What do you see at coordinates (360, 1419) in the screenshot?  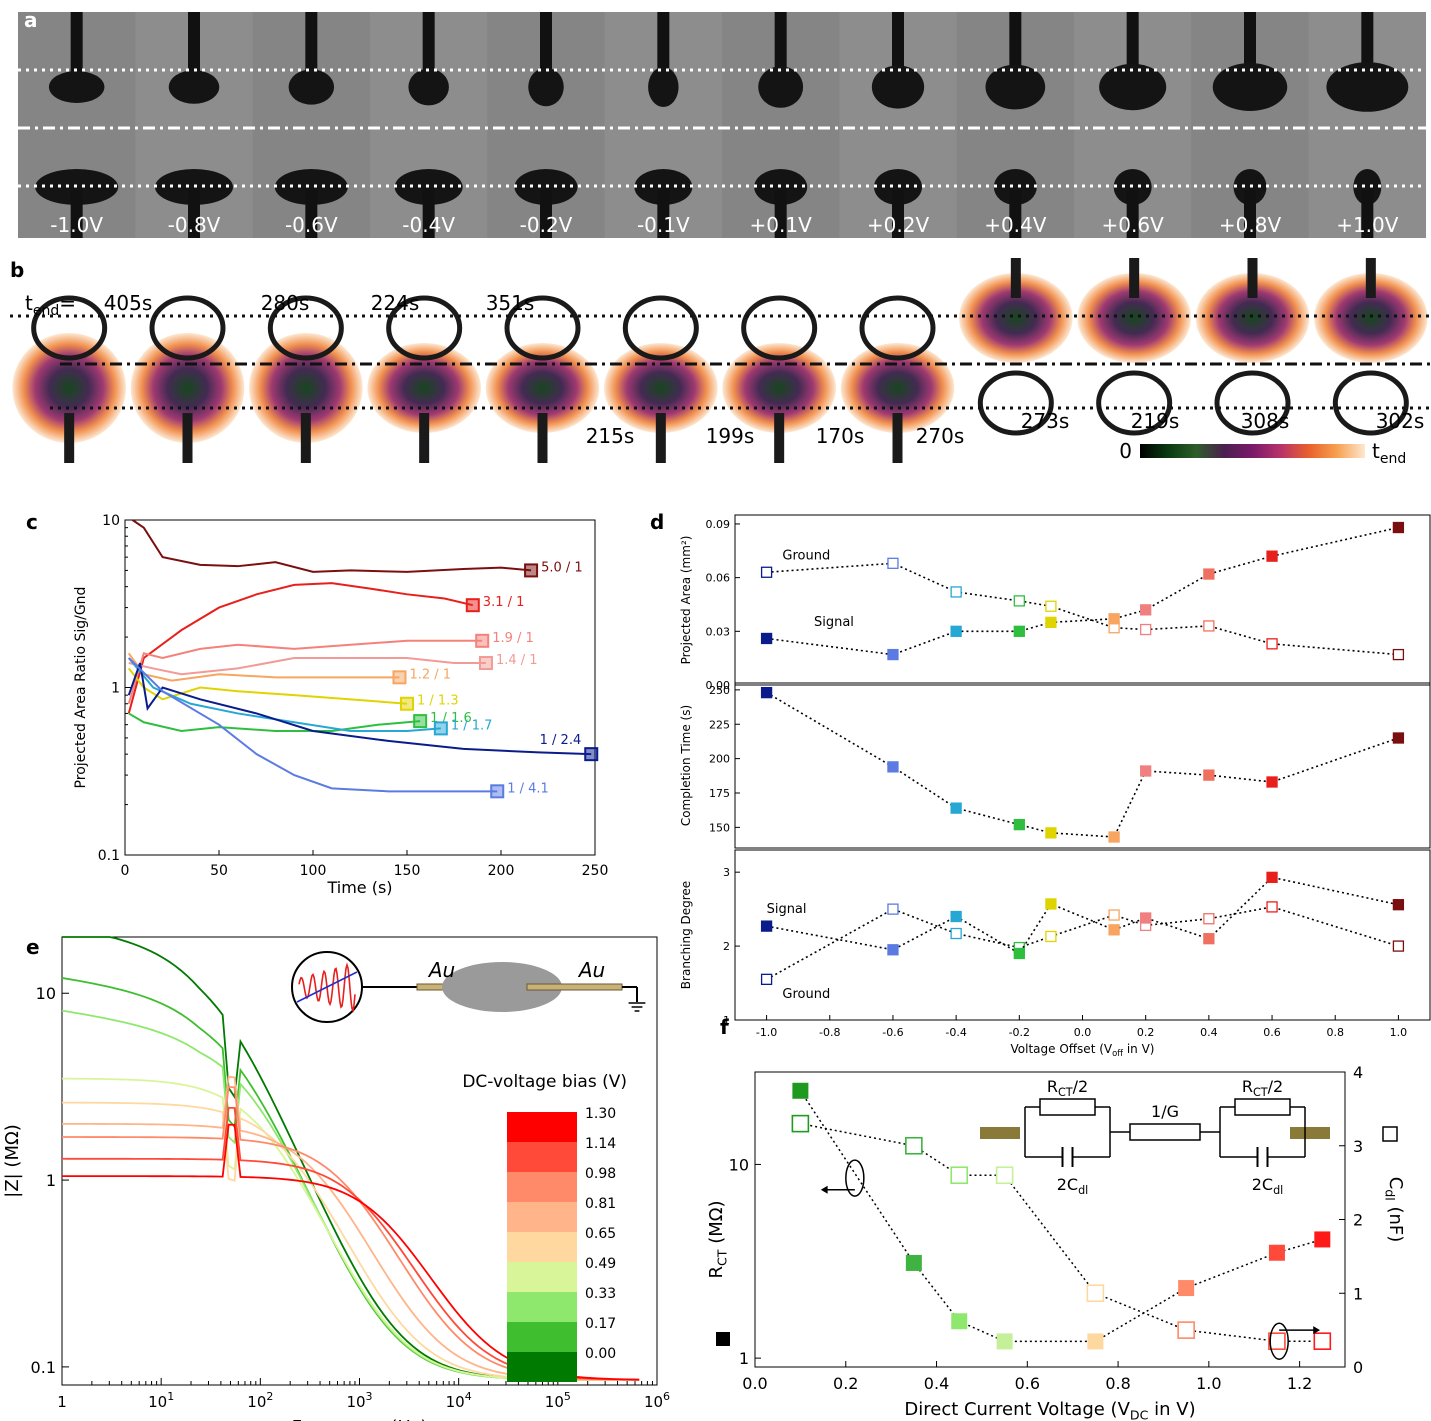 I see `e-xlabel: Frequency (Hz)` at bounding box center [360, 1419].